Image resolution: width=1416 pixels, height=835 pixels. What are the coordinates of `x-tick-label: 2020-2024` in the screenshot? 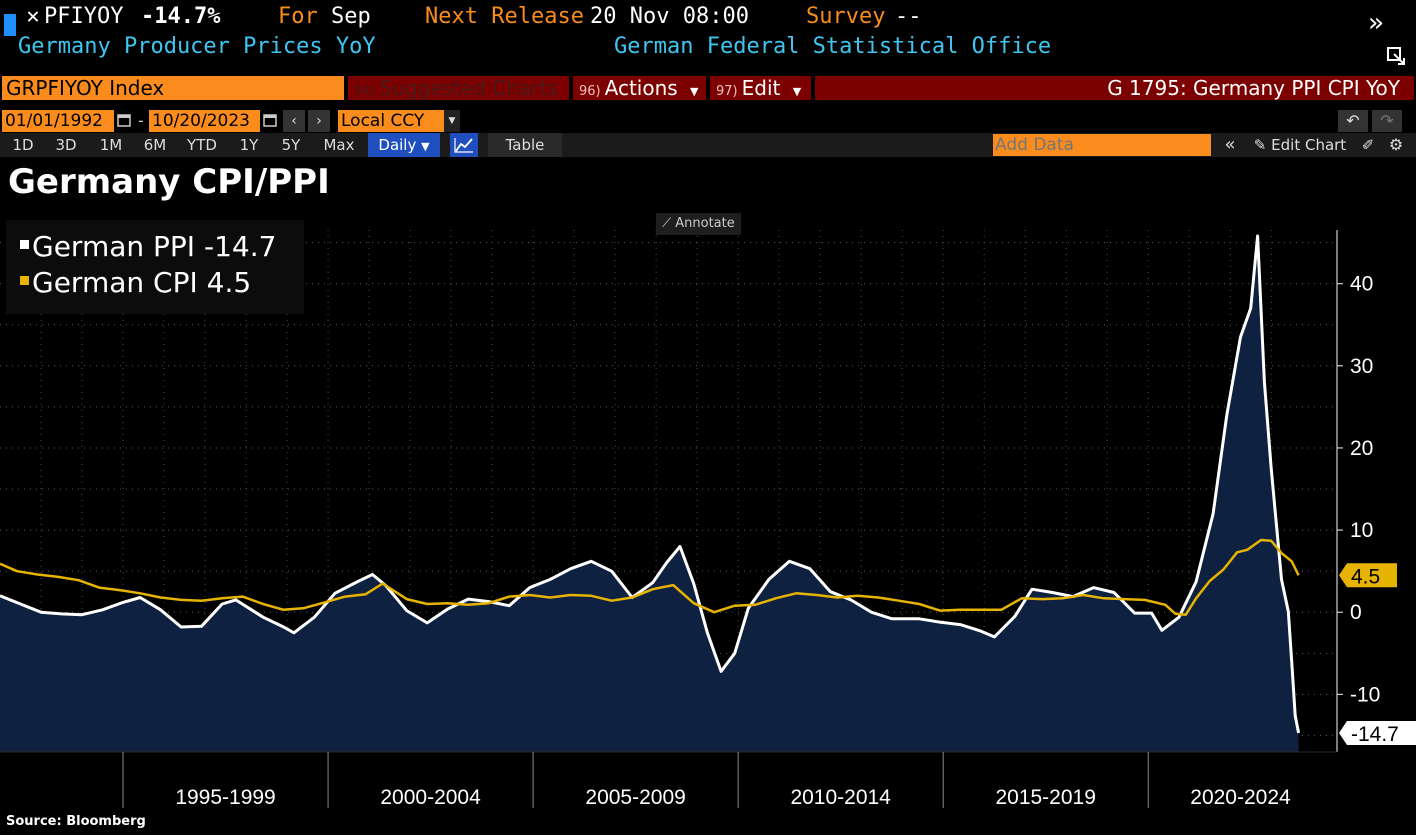 It's located at (1240, 797).